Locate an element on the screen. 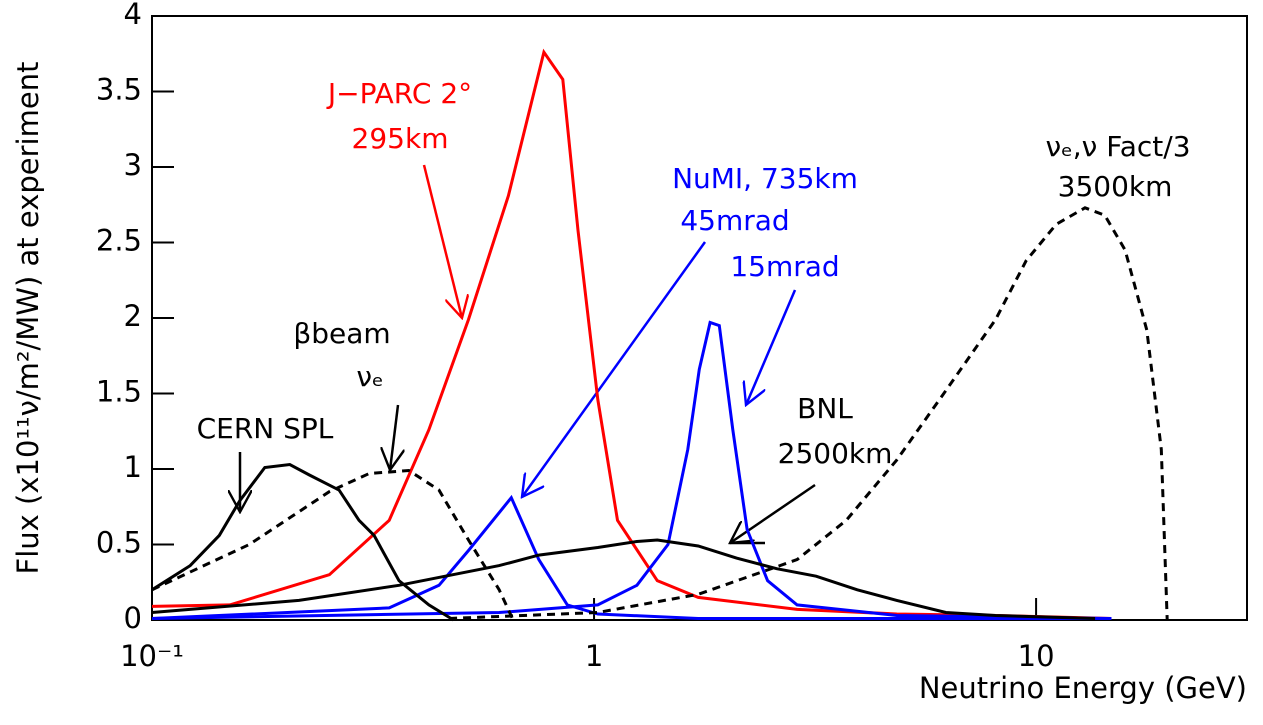  y-tick-label: 3.5 is located at coordinates (119, 90).